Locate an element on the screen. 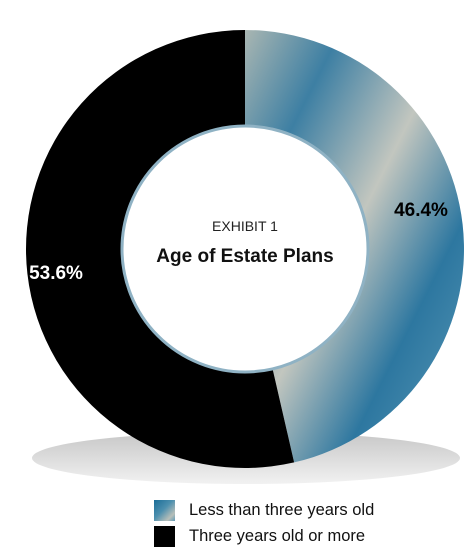 This screenshot has height=550, width=464. chart-subtitle: EXHIBIT 1 is located at coordinates (245, 226).